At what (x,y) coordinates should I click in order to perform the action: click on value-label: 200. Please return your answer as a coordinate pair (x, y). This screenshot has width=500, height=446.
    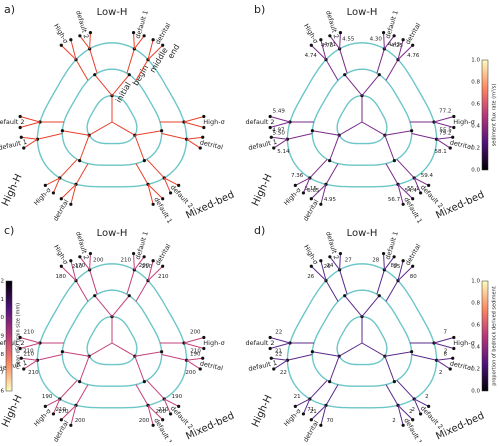
    Looking at the image, I should click on (98, 261).